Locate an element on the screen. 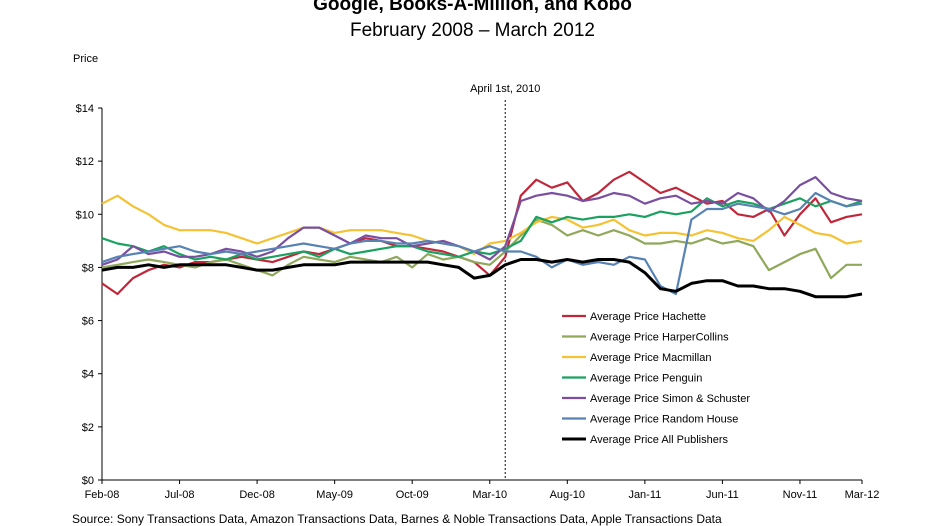 Image resolution: width=945 pixels, height=526 pixels. x-tick-label: Aug-10 is located at coordinates (567, 495).